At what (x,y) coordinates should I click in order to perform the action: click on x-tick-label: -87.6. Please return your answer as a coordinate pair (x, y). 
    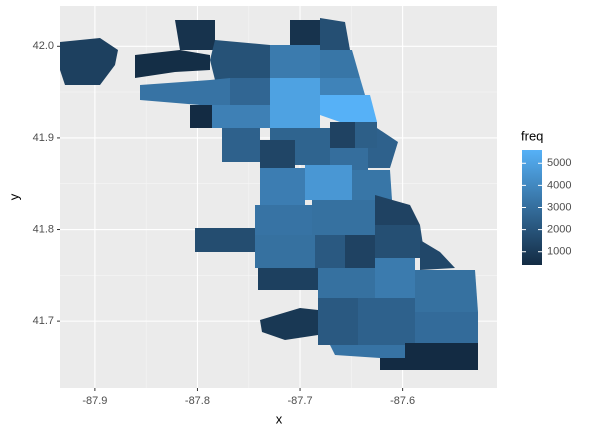
    Looking at the image, I should click on (402, 401).